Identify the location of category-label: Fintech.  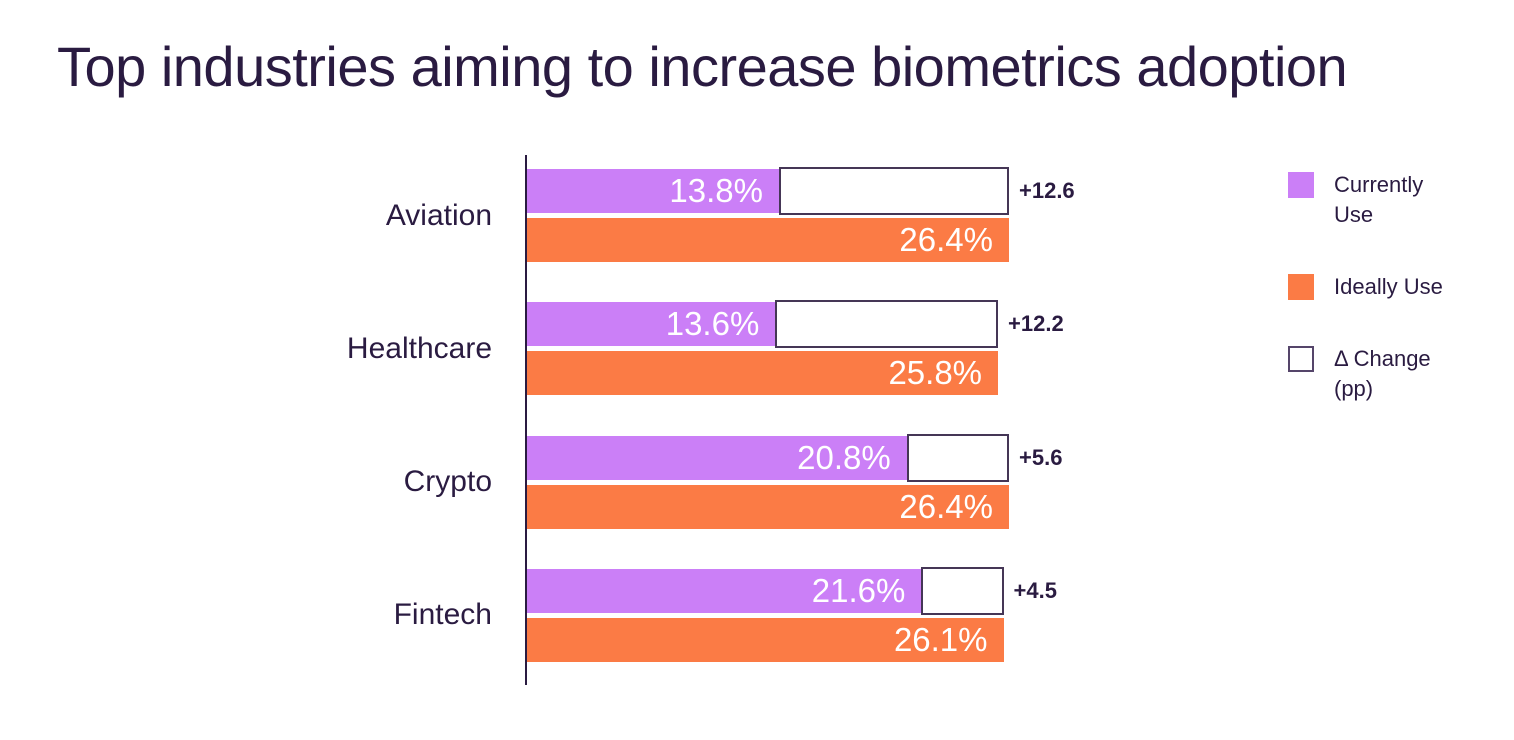
(442, 615).